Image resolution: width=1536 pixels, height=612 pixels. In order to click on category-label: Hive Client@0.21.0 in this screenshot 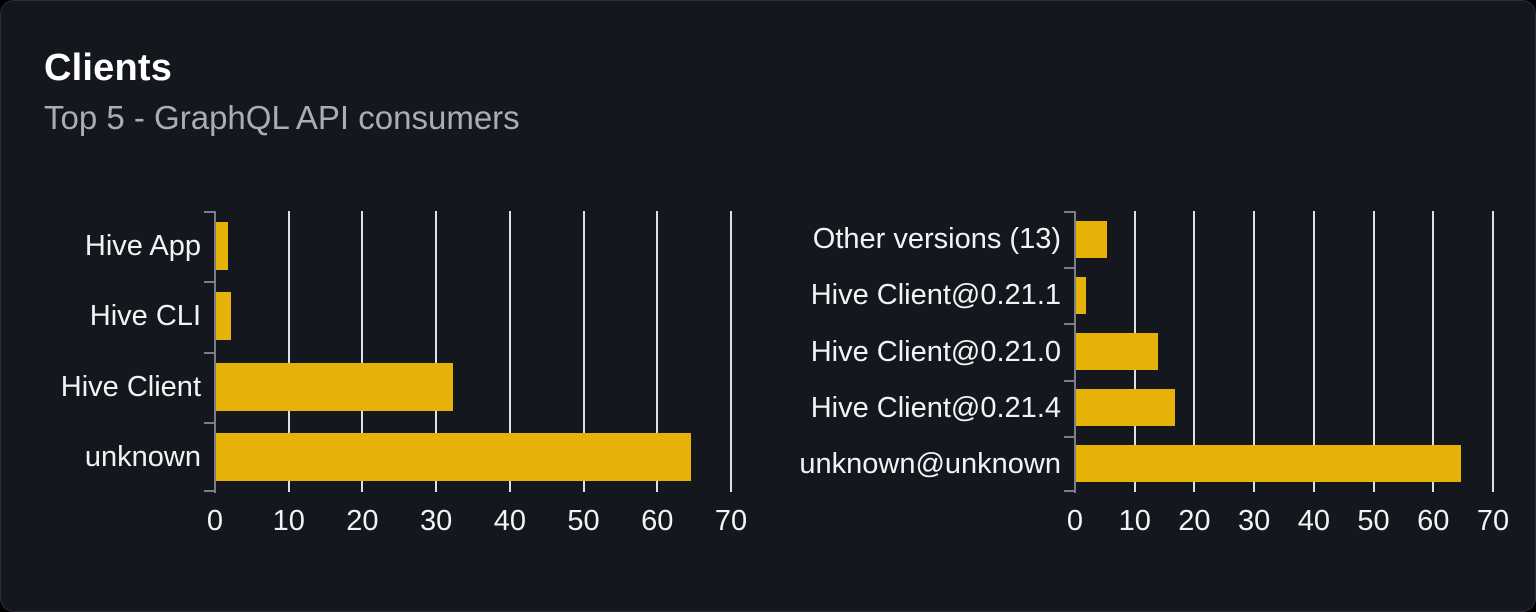, I will do `click(935, 351)`.